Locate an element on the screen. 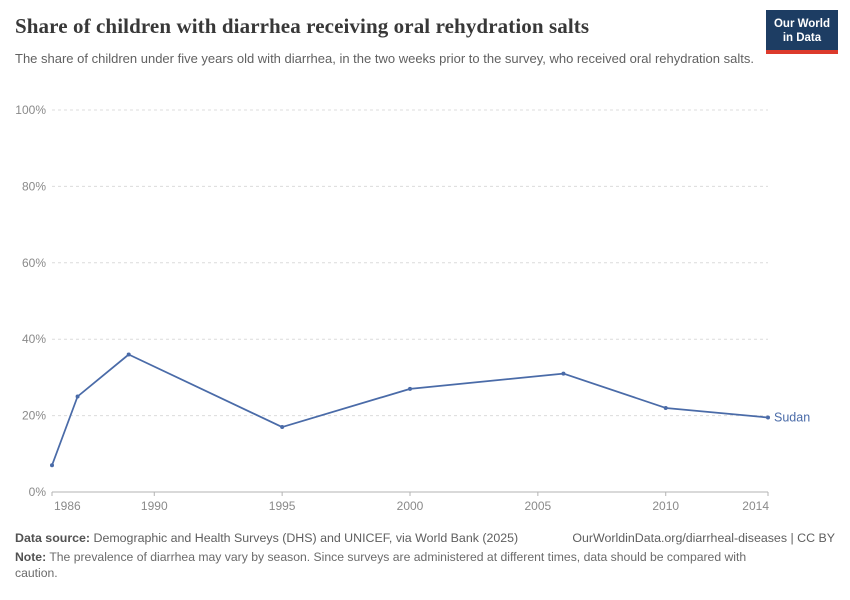  y-tick-label: 60% is located at coordinates (34, 263).